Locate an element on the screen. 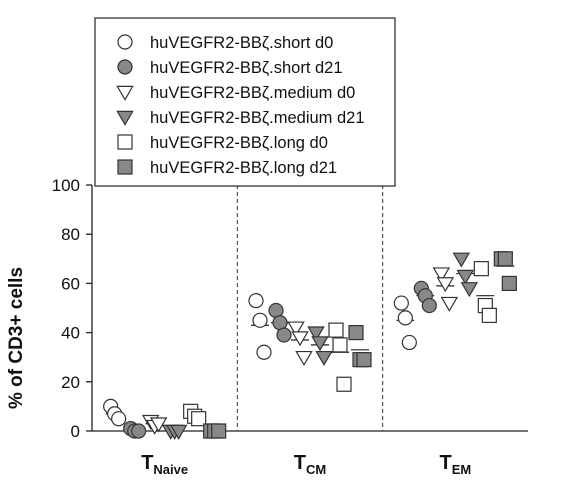 This screenshot has width=574, height=487. x-category-label: TEM is located at coordinates (455, 464).